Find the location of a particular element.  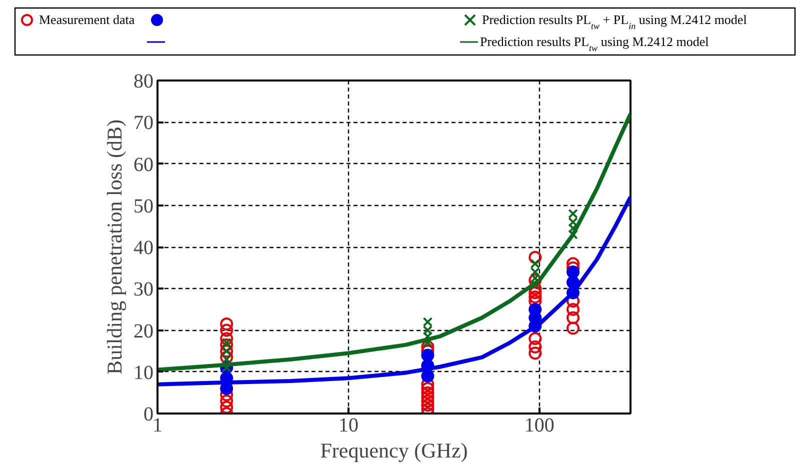

y-tick-label: 30 is located at coordinates (144, 289).